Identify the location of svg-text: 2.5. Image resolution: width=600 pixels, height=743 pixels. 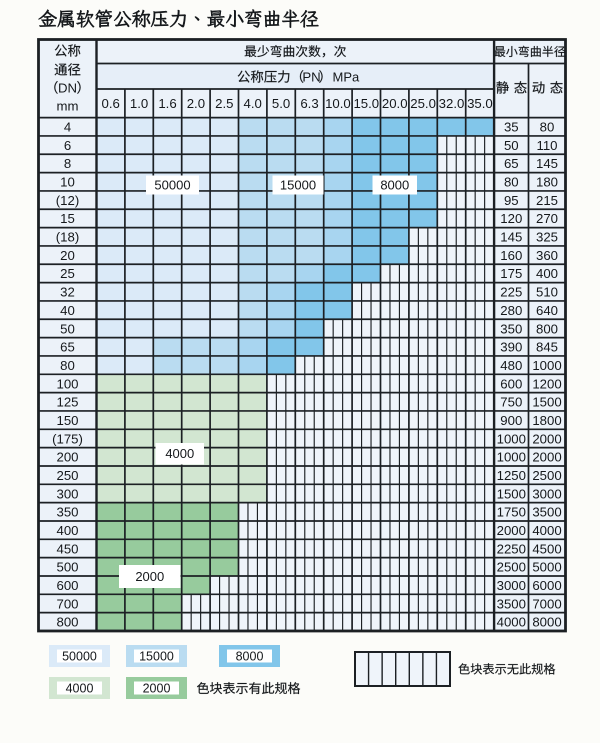
(224, 103).